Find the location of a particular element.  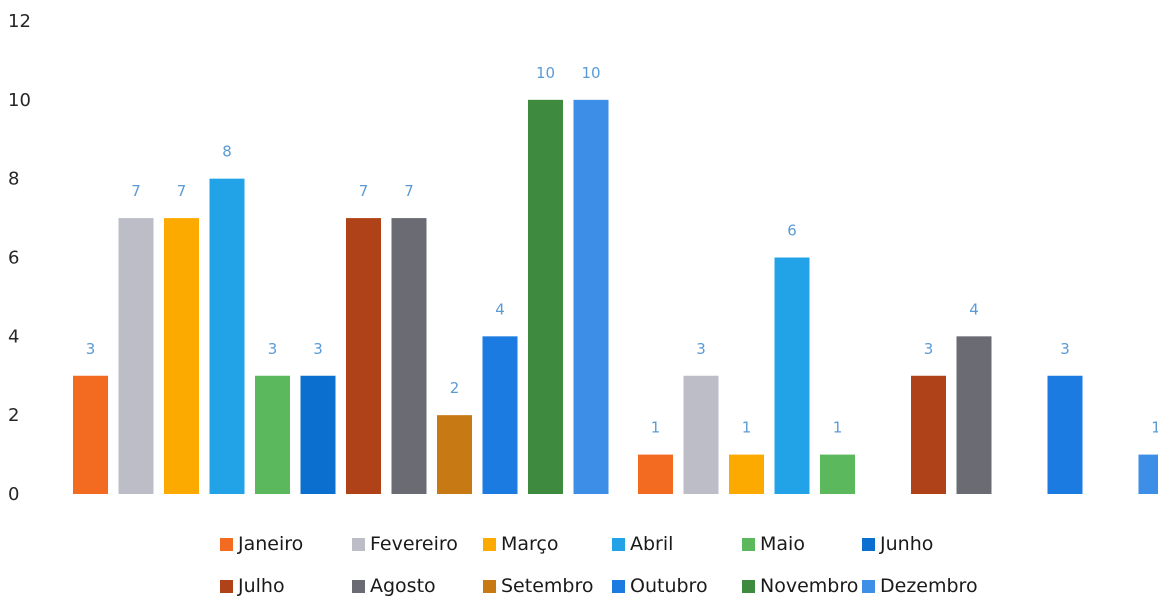

bar-junho is located at coordinates (318, 434).